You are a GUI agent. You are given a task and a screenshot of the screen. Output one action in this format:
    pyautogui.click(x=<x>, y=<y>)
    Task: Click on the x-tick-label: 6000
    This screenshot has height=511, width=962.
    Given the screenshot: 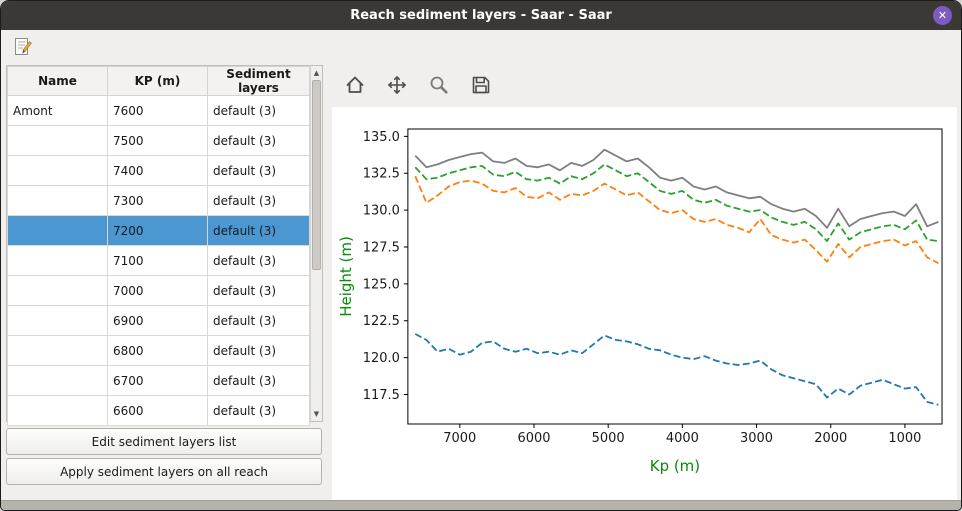 What is the action you would take?
    pyautogui.click(x=534, y=438)
    